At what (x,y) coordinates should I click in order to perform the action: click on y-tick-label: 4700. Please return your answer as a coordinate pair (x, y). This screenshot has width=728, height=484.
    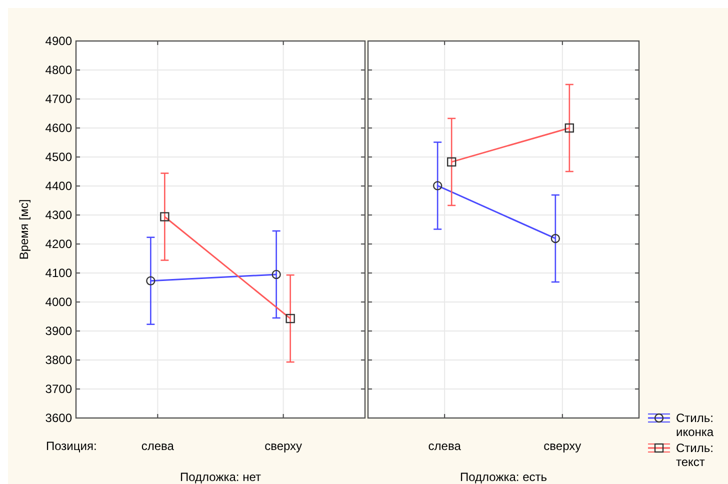
    Looking at the image, I should click on (58, 99).